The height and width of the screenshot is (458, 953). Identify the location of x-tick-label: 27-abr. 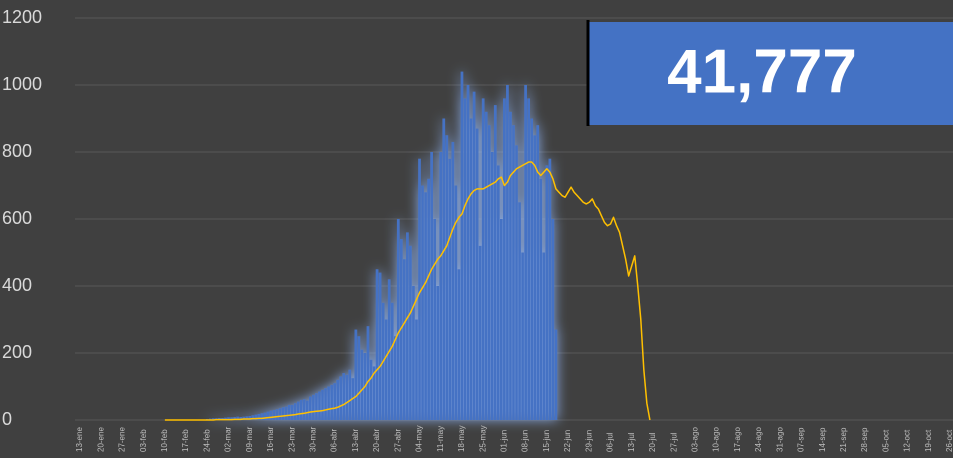
(397, 440).